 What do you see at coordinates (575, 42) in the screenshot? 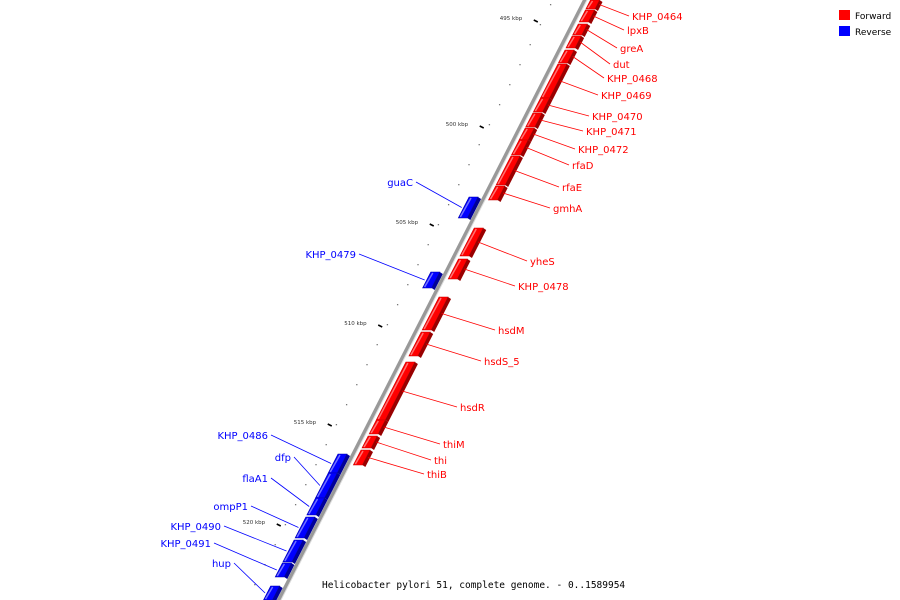
I see `gene-dut` at bounding box center [575, 42].